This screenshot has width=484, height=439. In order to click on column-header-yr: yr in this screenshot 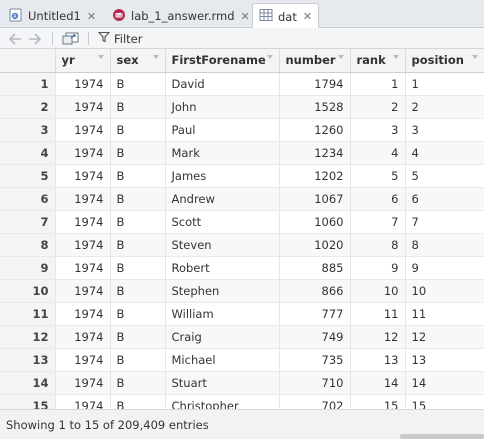, I will do `click(83, 61)`.